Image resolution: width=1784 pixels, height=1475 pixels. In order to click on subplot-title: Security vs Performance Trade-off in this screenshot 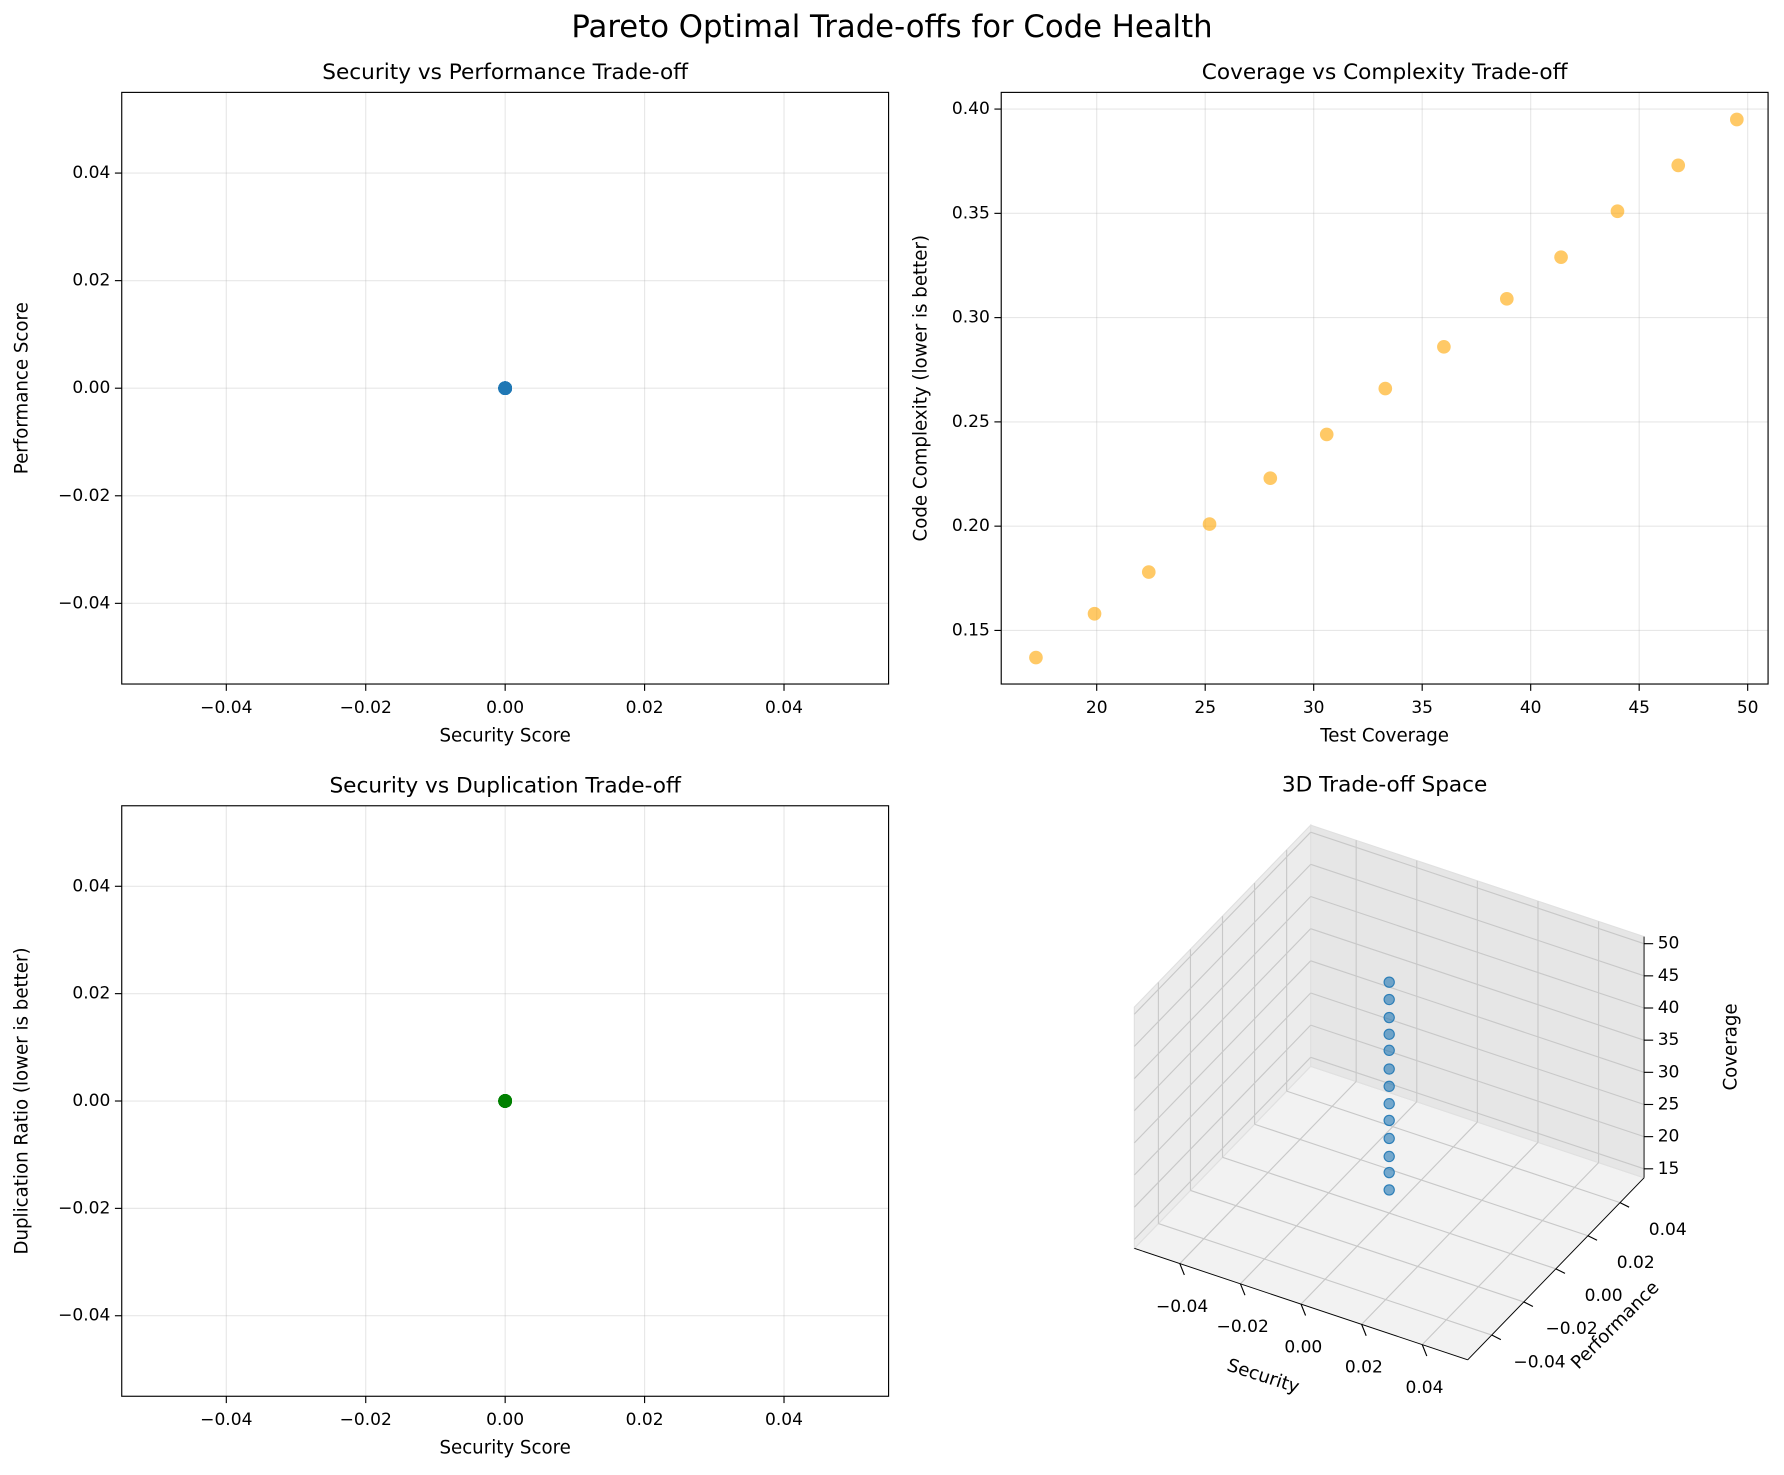, I will do `click(505, 72)`.